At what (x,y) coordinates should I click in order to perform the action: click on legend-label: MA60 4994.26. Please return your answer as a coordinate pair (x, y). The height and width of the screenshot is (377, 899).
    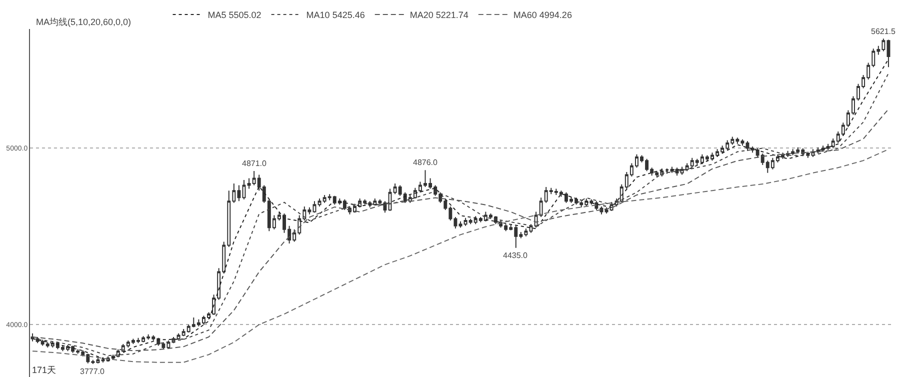
    Looking at the image, I should click on (542, 15).